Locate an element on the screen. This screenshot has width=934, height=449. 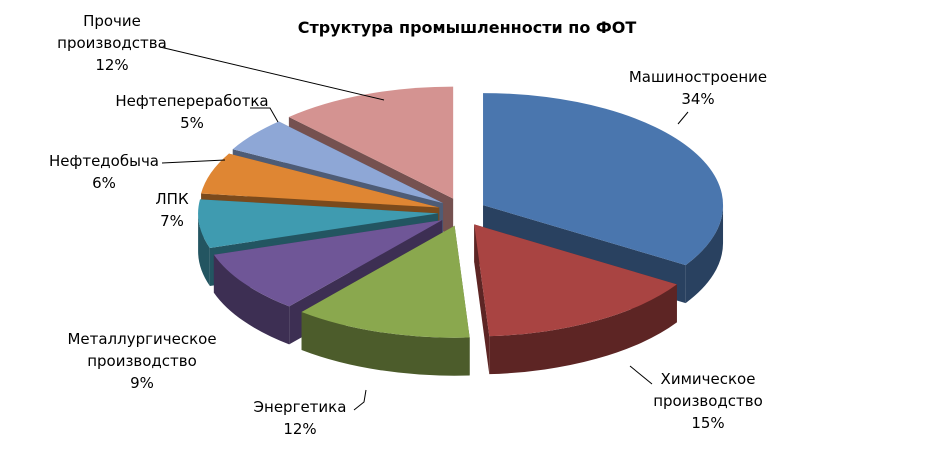
chart-title: Структура промышленности по ФОТ is located at coordinates (467, 27).